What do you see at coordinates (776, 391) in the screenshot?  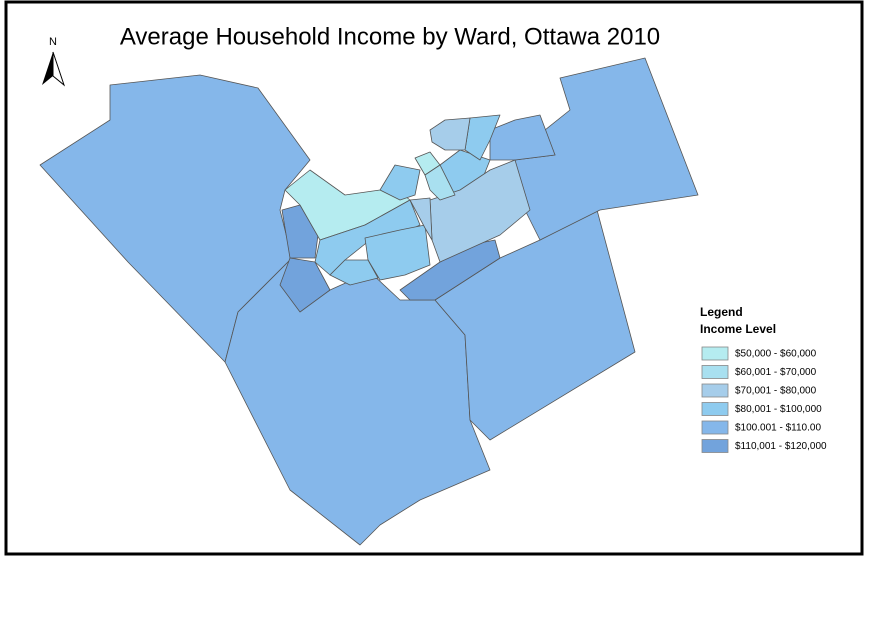 I see `legend-label: $70,001 - $80,000` at bounding box center [776, 391].